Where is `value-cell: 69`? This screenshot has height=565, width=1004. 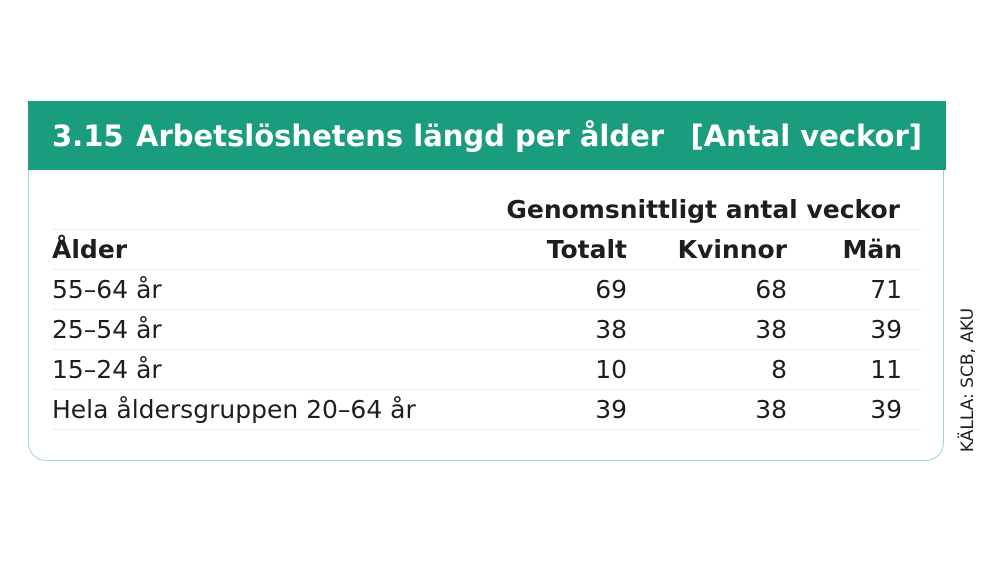 value-cell: 69 is located at coordinates (611, 289).